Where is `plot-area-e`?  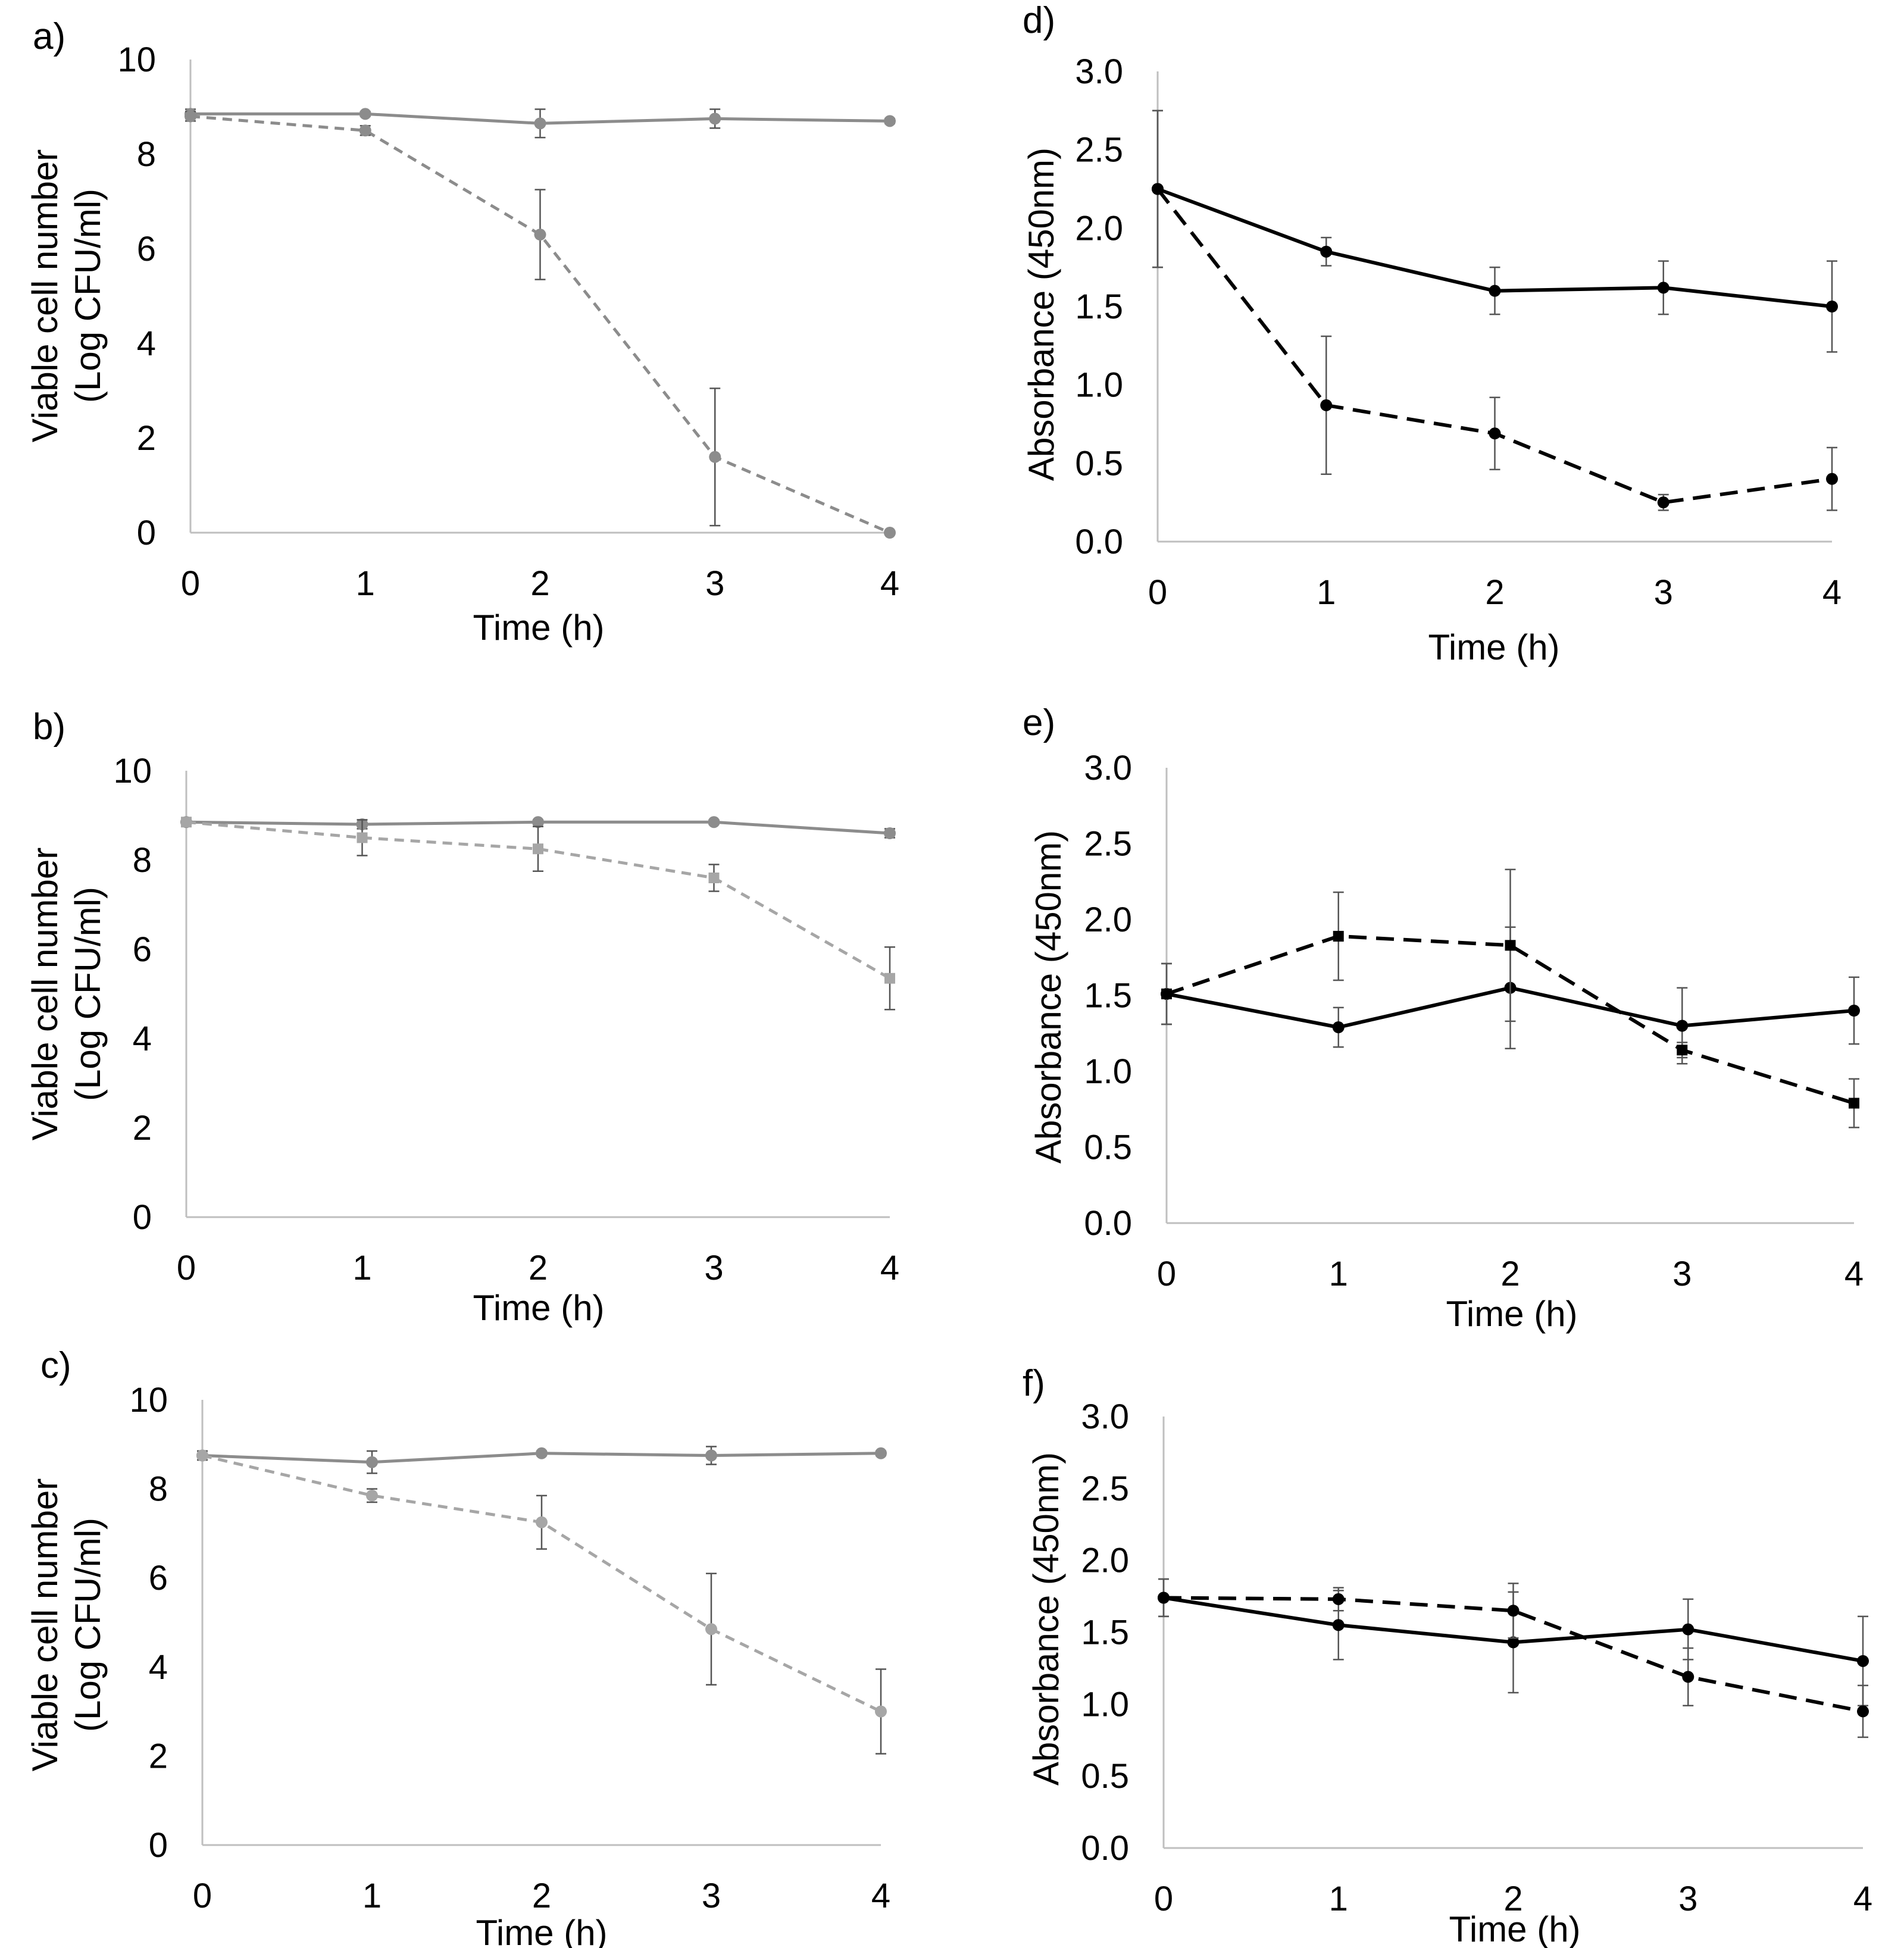
plot-area-e is located at coordinates (1510, 998).